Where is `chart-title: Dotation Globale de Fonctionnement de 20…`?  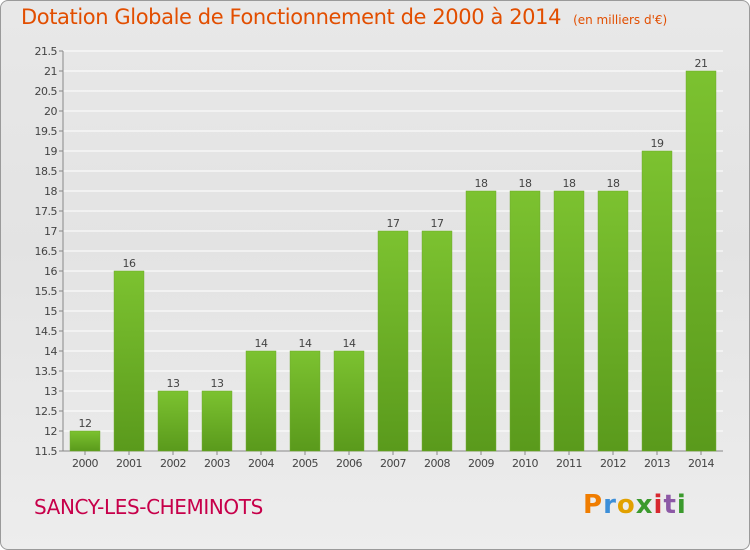
chart-title: Dotation Globale de Fonctionnement de 20… is located at coordinates (344, 17).